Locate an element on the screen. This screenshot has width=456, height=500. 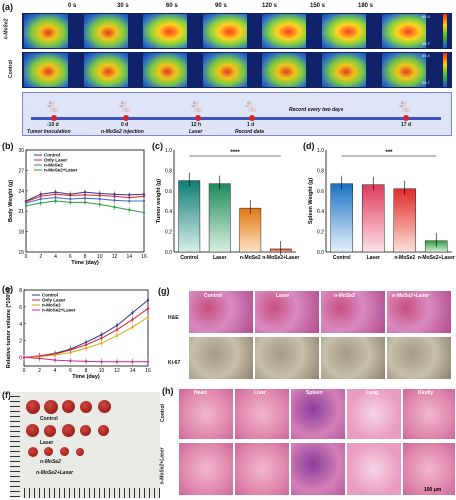
legend-label: Control is located at coordinates (50, 295).